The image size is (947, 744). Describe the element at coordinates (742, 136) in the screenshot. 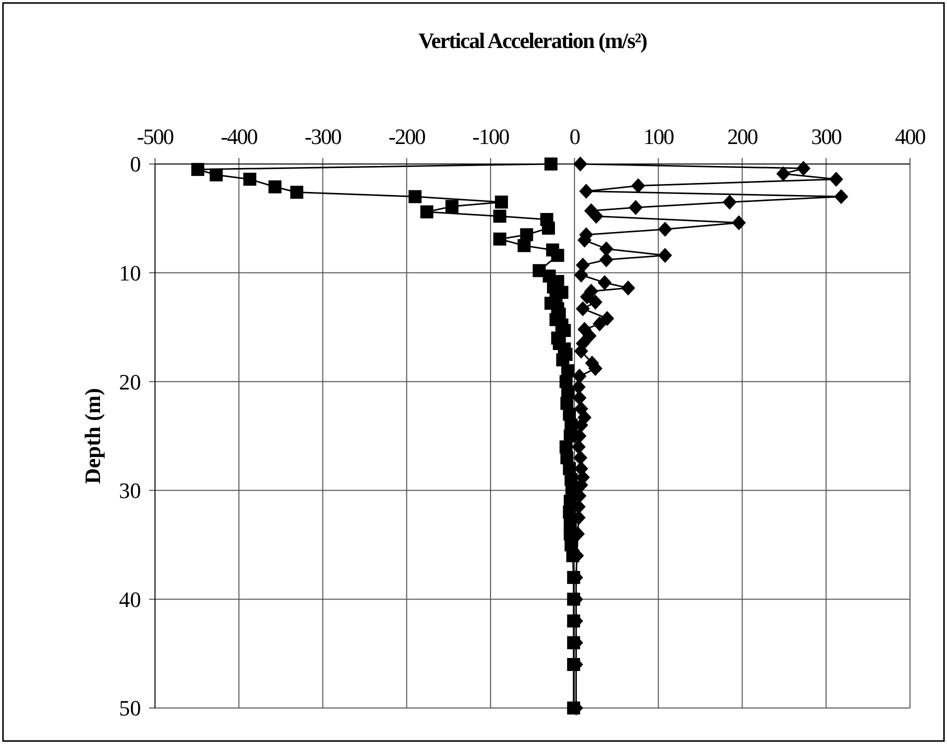

I see `x-tick-label: 200` at that location.